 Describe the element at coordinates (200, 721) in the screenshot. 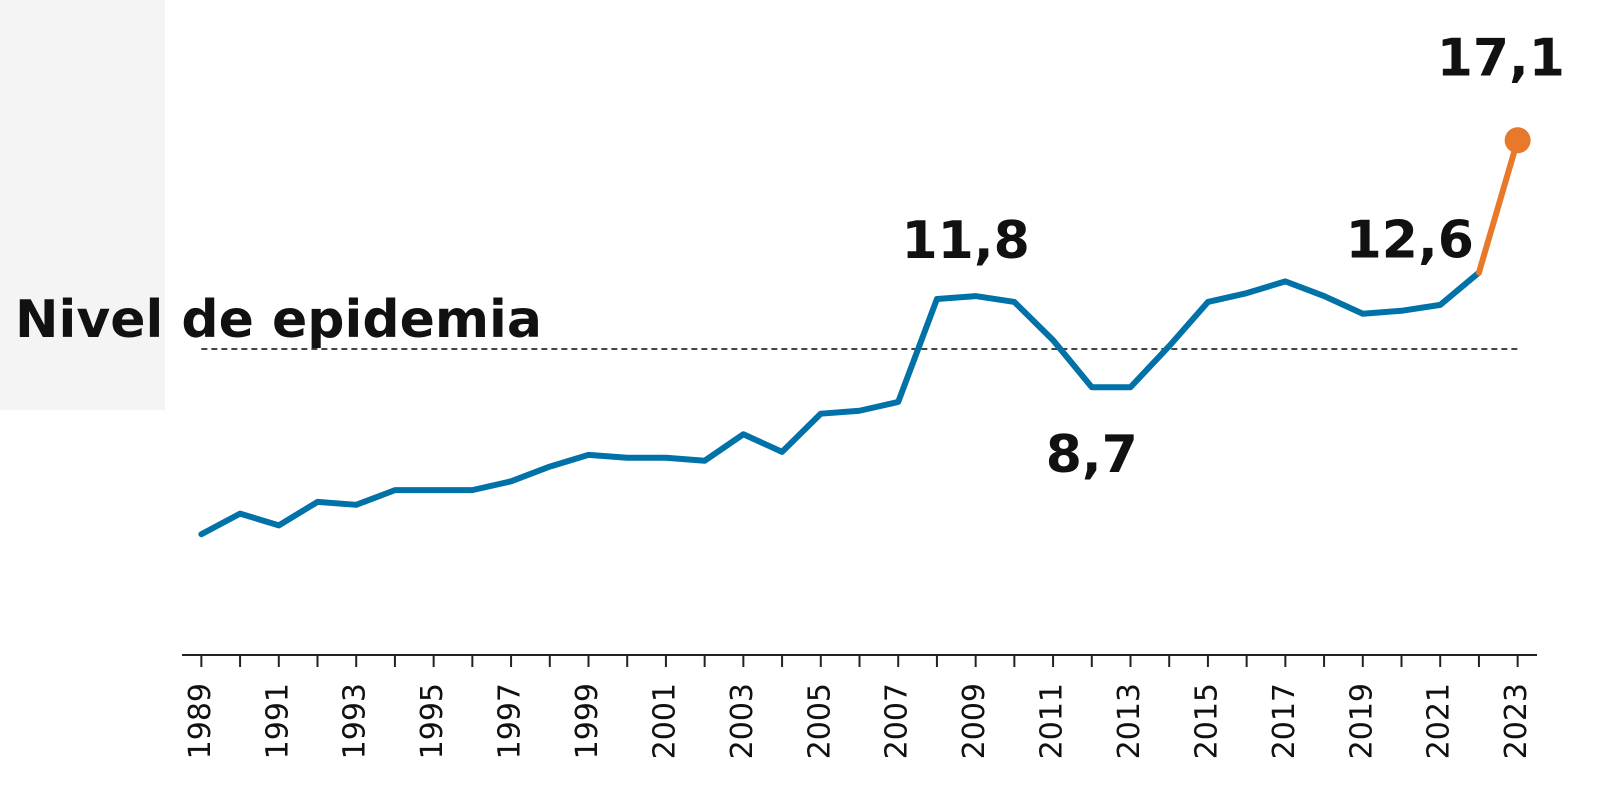

I see `x-tick-label: 1989` at that location.